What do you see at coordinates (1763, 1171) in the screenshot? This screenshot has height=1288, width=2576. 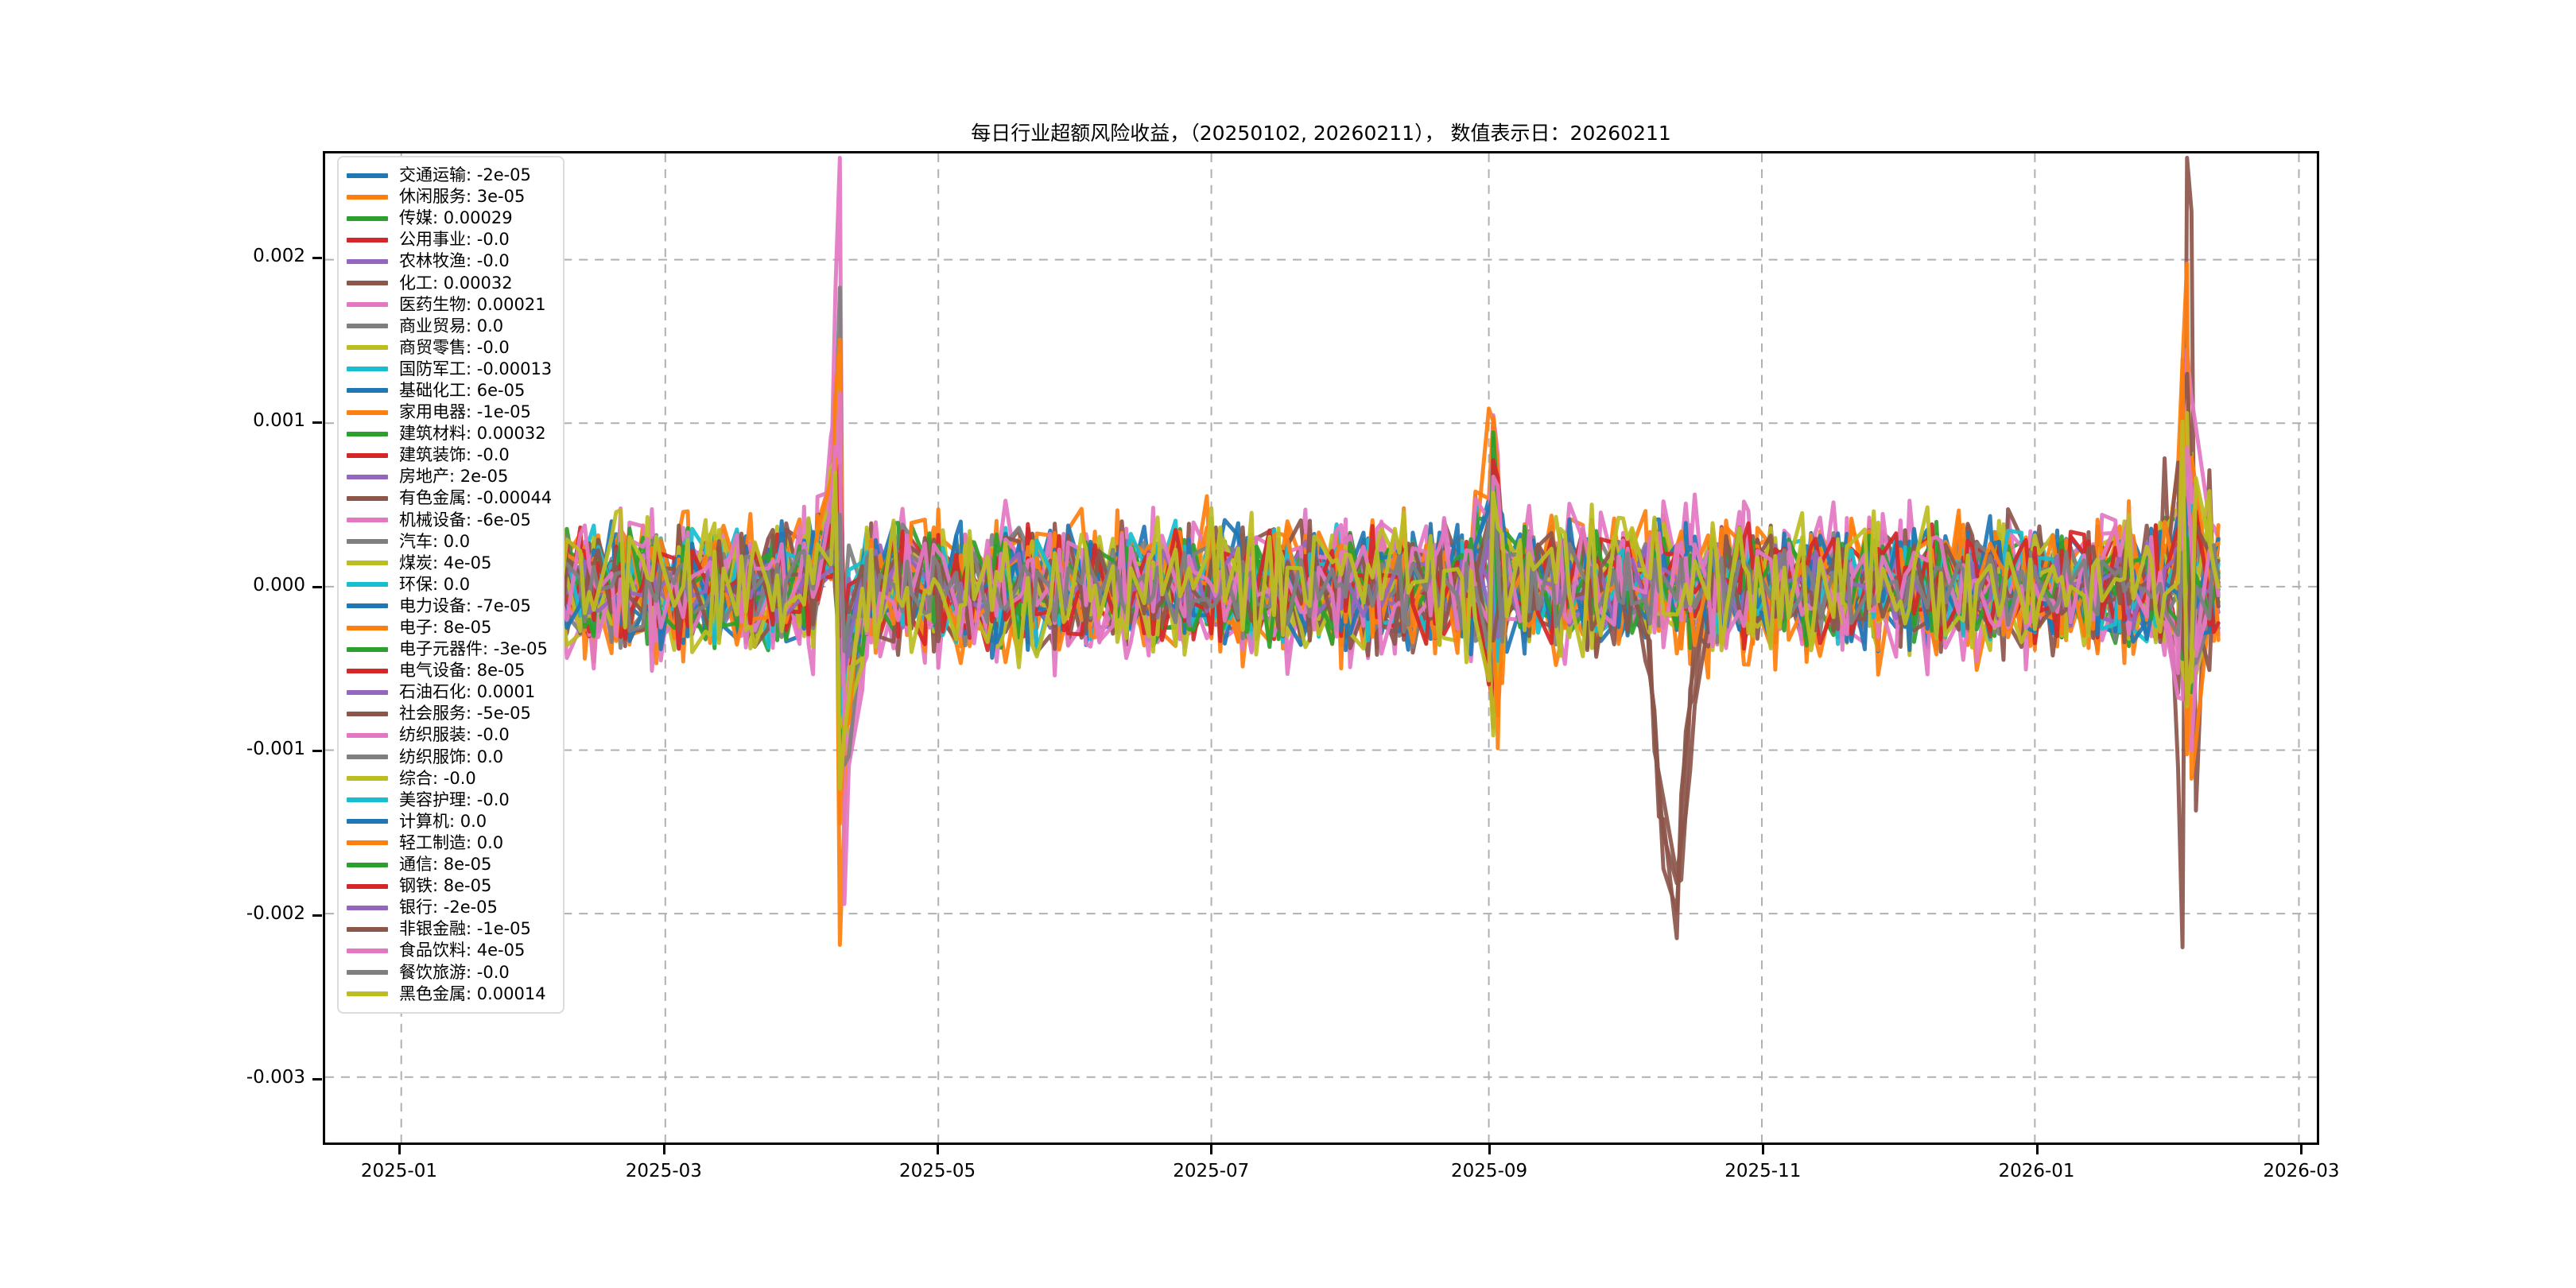 I see `x-axis-tick-label: 2025-11` at bounding box center [1763, 1171].